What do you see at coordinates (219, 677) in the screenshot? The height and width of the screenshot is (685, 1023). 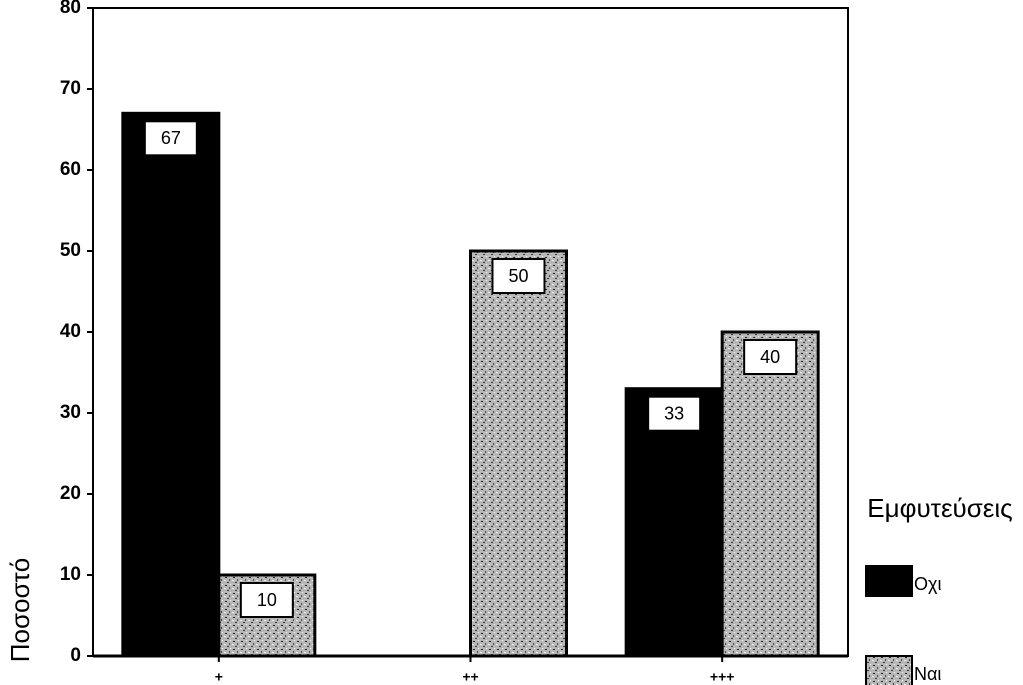 I see `x-tick-label: +` at bounding box center [219, 677].